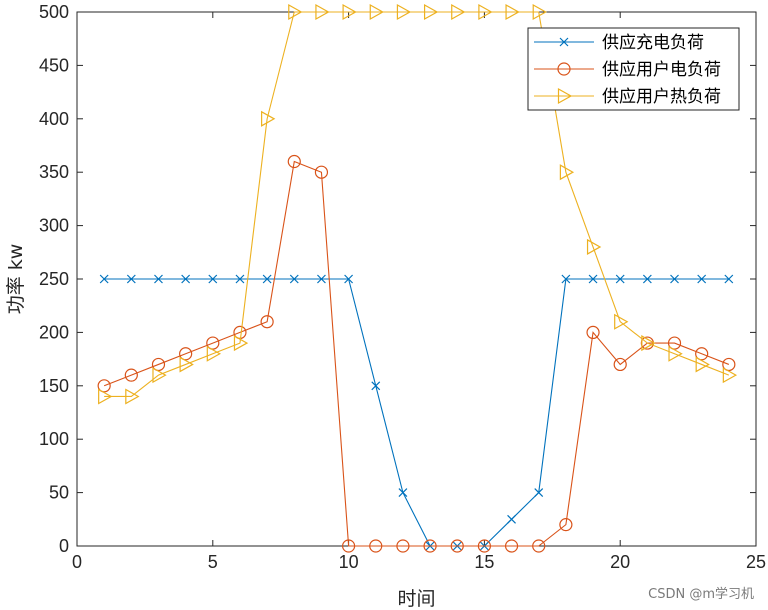 This screenshot has height=610, width=768. Describe the element at coordinates (59, 493) in the screenshot. I see `y-tick-label: 50` at that location.